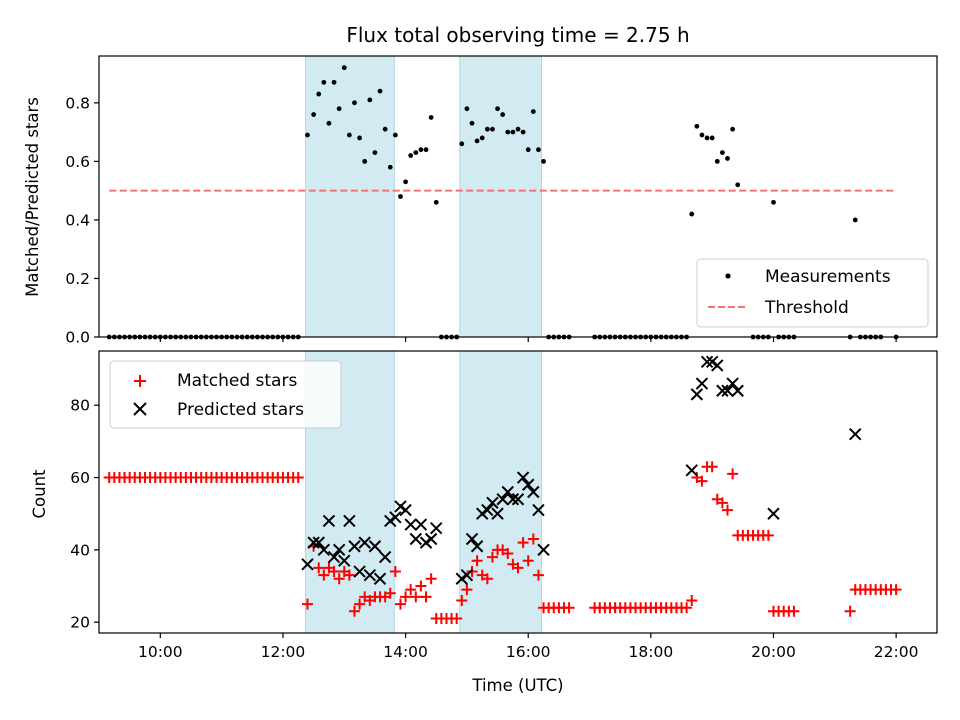  Describe the element at coordinates (32, 197) in the screenshot. I see `top-y-axis-label: Matched/Predicted stars` at that location.